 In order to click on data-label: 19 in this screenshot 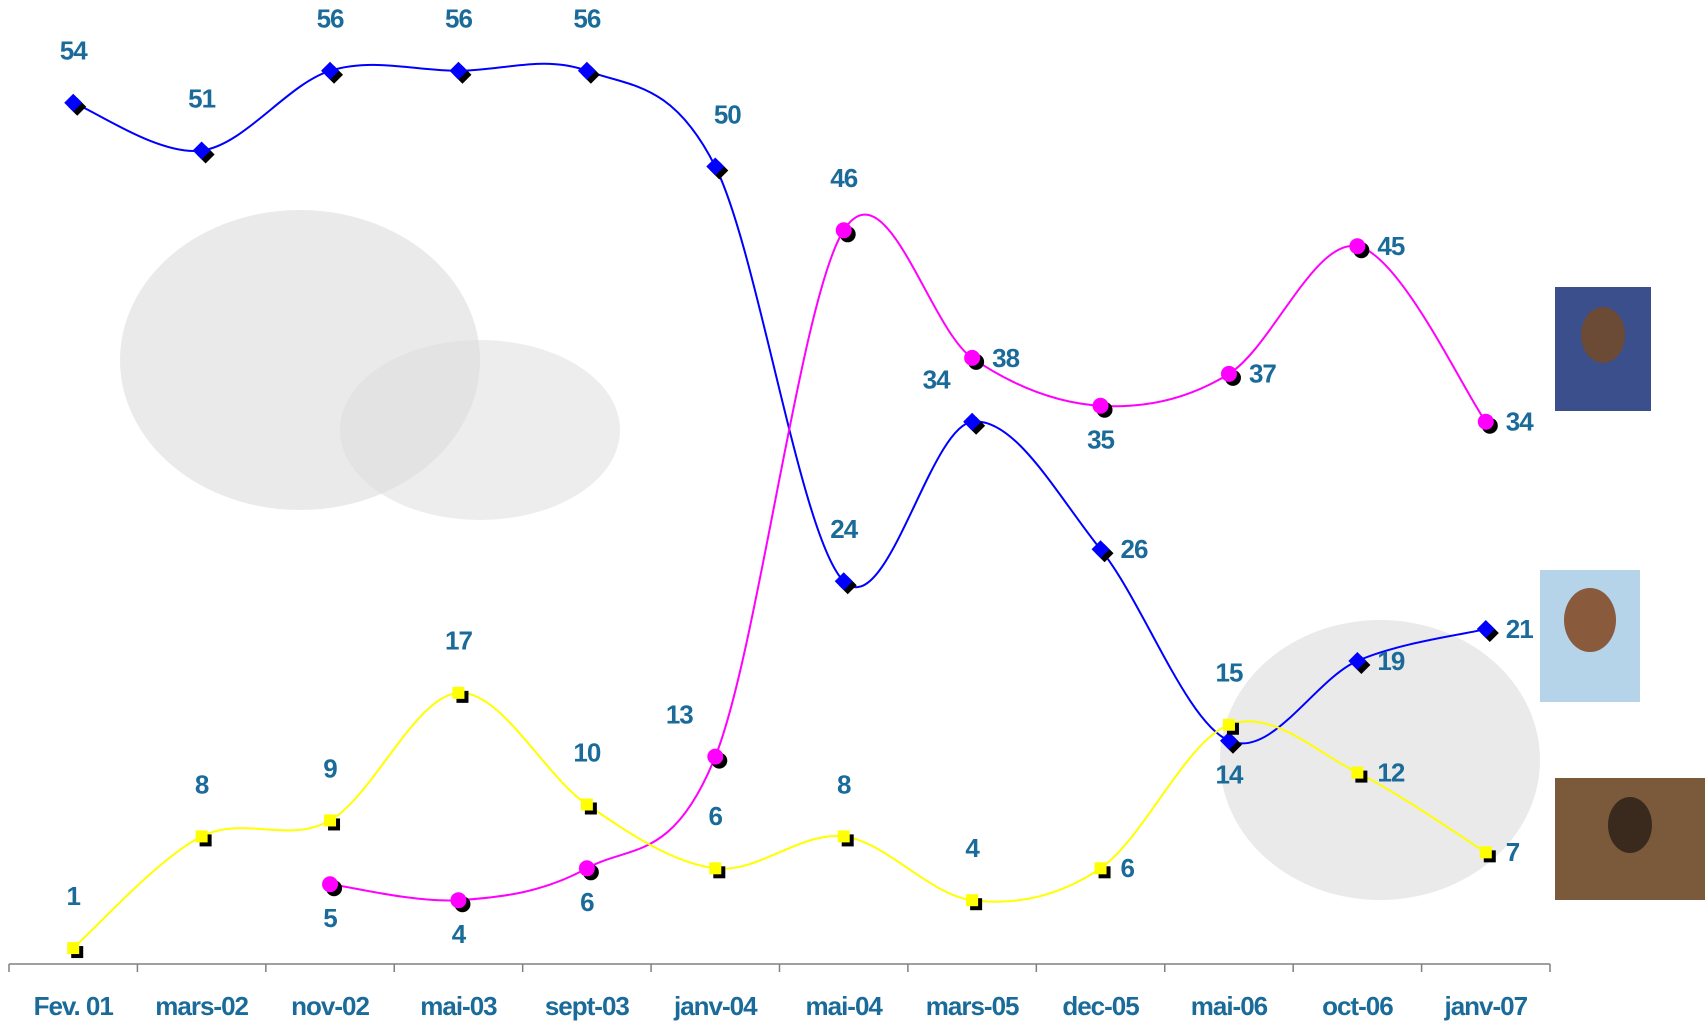, I will do `click(1390, 661)`.